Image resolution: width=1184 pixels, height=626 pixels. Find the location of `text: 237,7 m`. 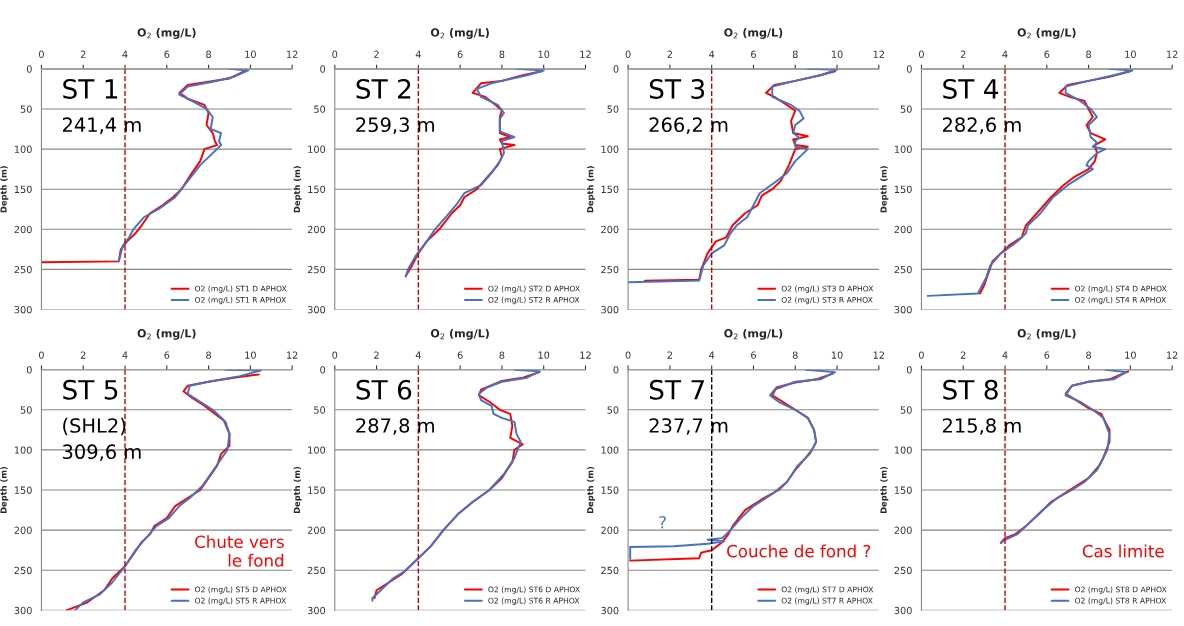

text: 237,7 m is located at coordinates (688, 426).